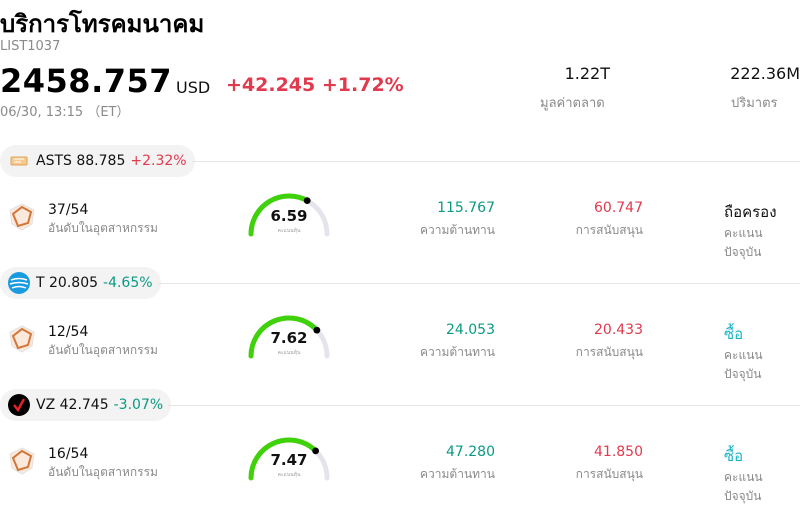 The height and width of the screenshot is (506, 800). I want to click on change-value: +42.245, so click(271, 85).